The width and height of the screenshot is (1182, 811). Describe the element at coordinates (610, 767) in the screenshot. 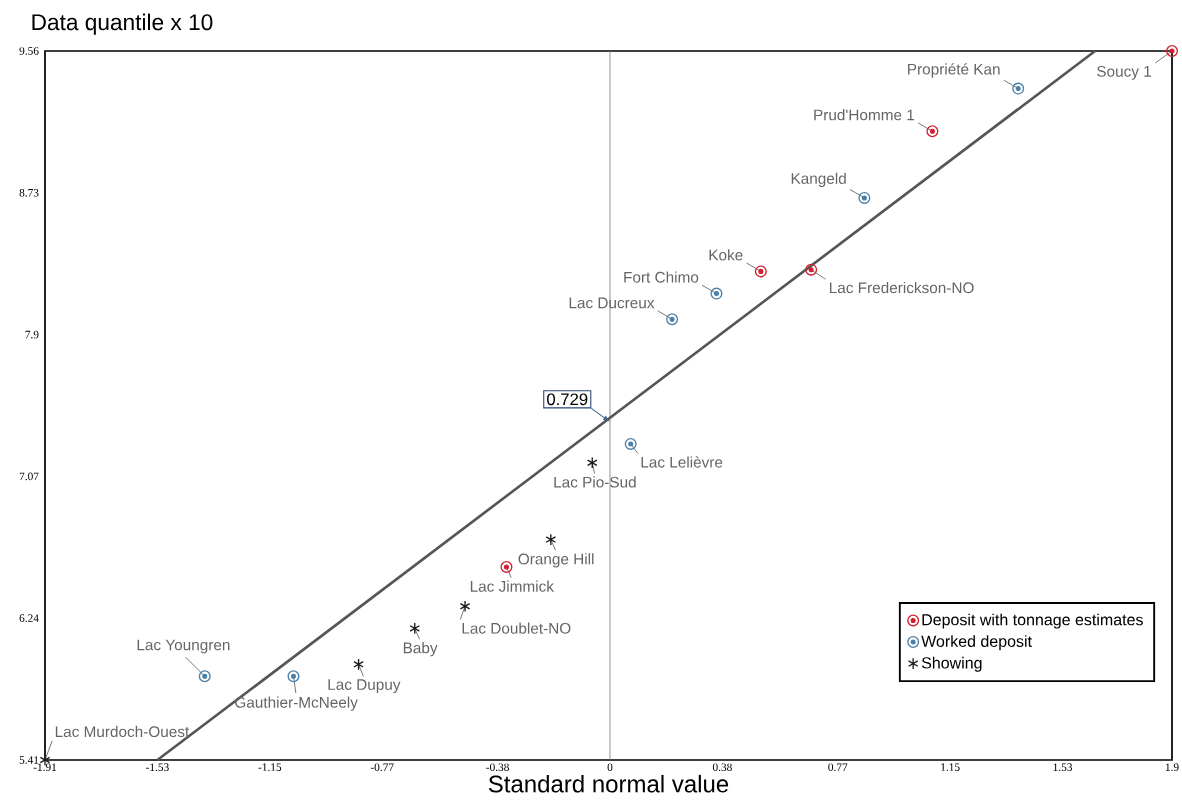

I see `x-tick-label: 0` at that location.